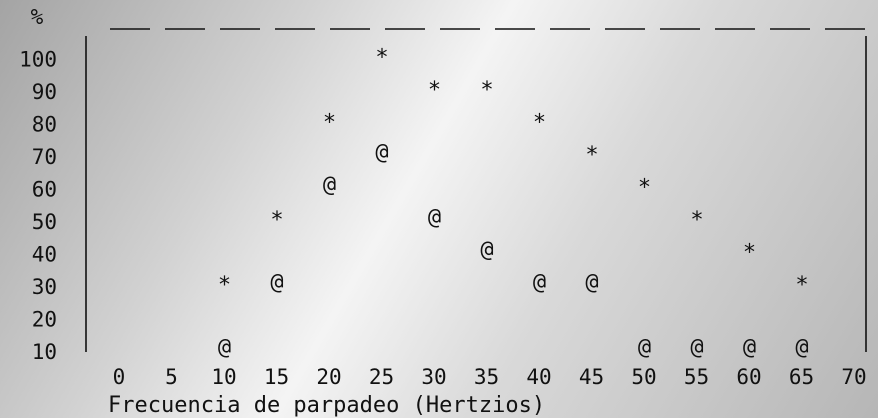  Describe the element at coordinates (433, 377) in the screenshot. I see `x-tick-label: 30` at that location.